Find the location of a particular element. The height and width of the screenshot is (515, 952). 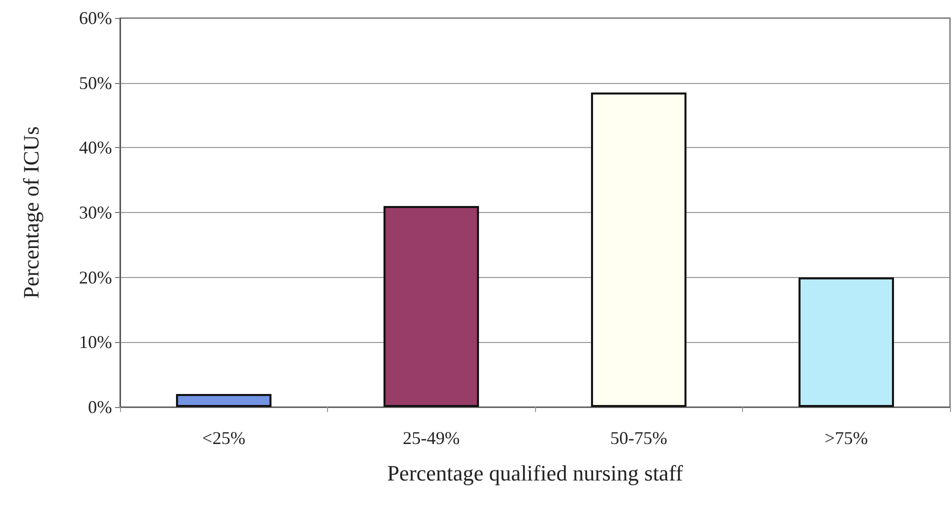

y-tick-label: 60% is located at coordinates (95, 18).